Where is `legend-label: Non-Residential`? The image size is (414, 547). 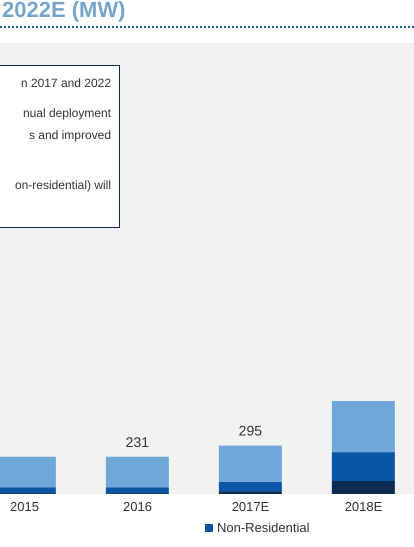 legend-label: Non-Residential is located at coordinates (263, 527).